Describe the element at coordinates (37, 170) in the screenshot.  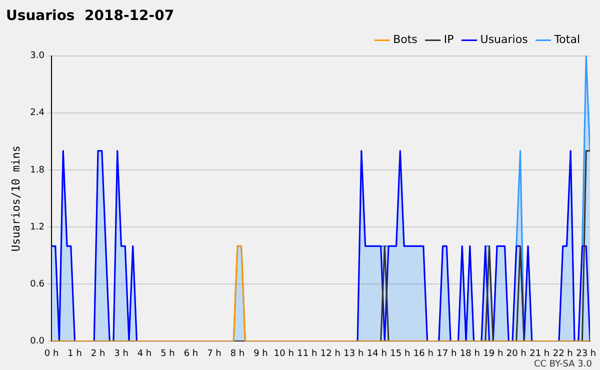
I see `y-tick-label: 1.8` at that location.